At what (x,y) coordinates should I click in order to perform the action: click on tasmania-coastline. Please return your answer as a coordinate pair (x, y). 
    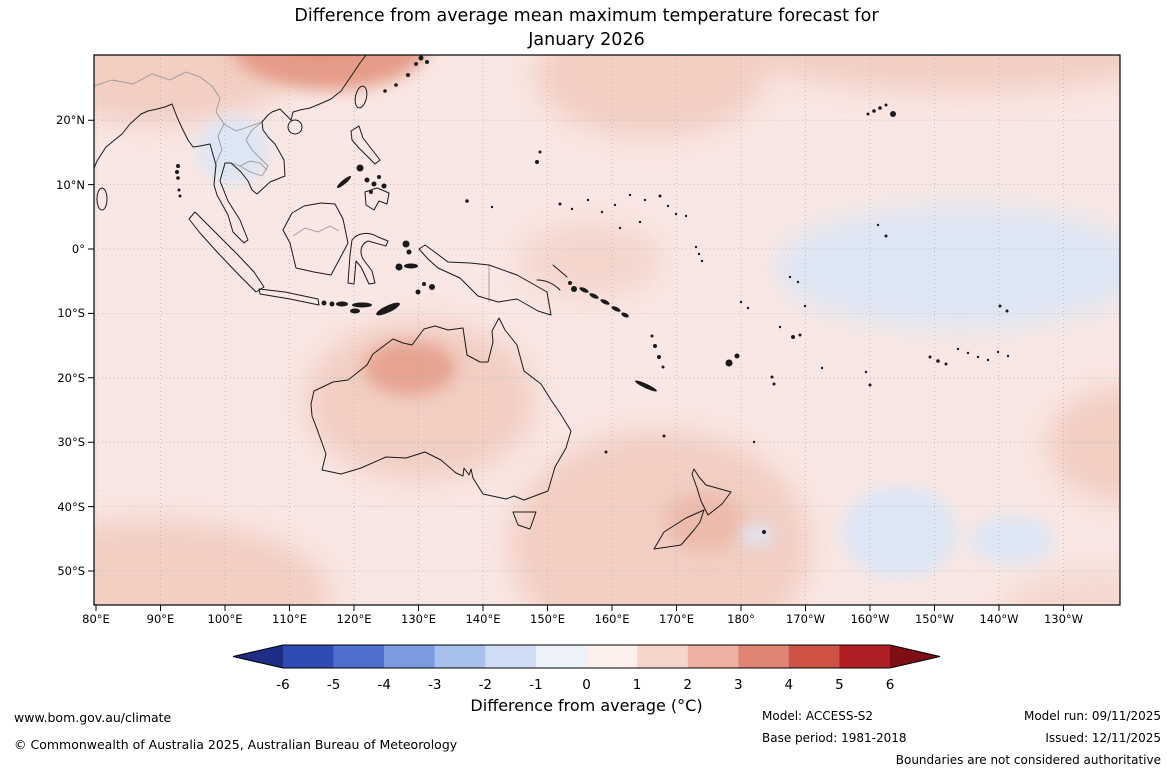
    Looking at the image, I should click on (524, 520).